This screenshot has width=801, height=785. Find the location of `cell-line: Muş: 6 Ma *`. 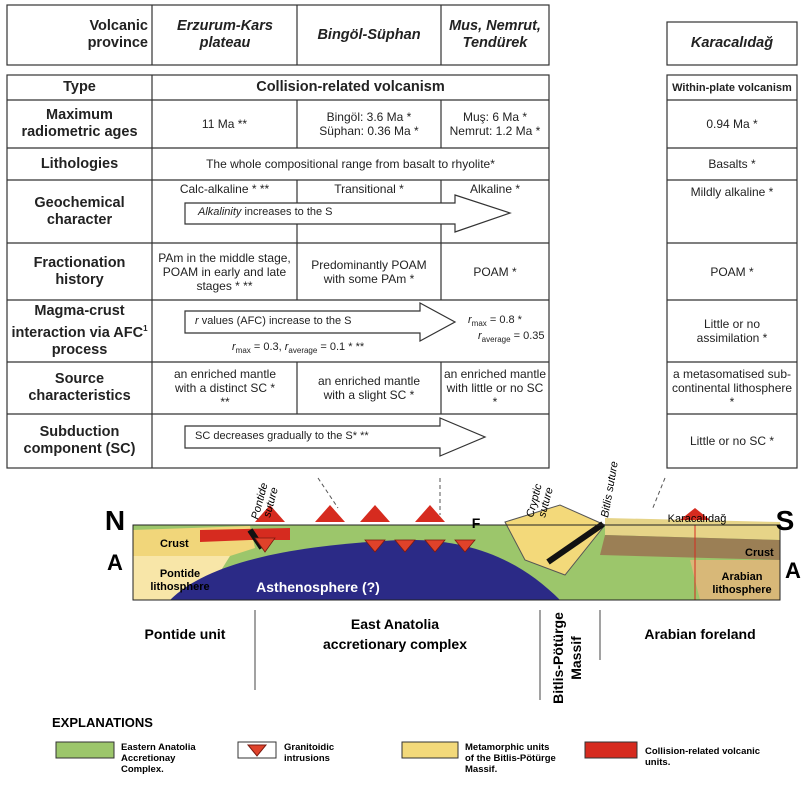

cell-line: Muş: 6 Ma * is located at coordinates (495, 117).